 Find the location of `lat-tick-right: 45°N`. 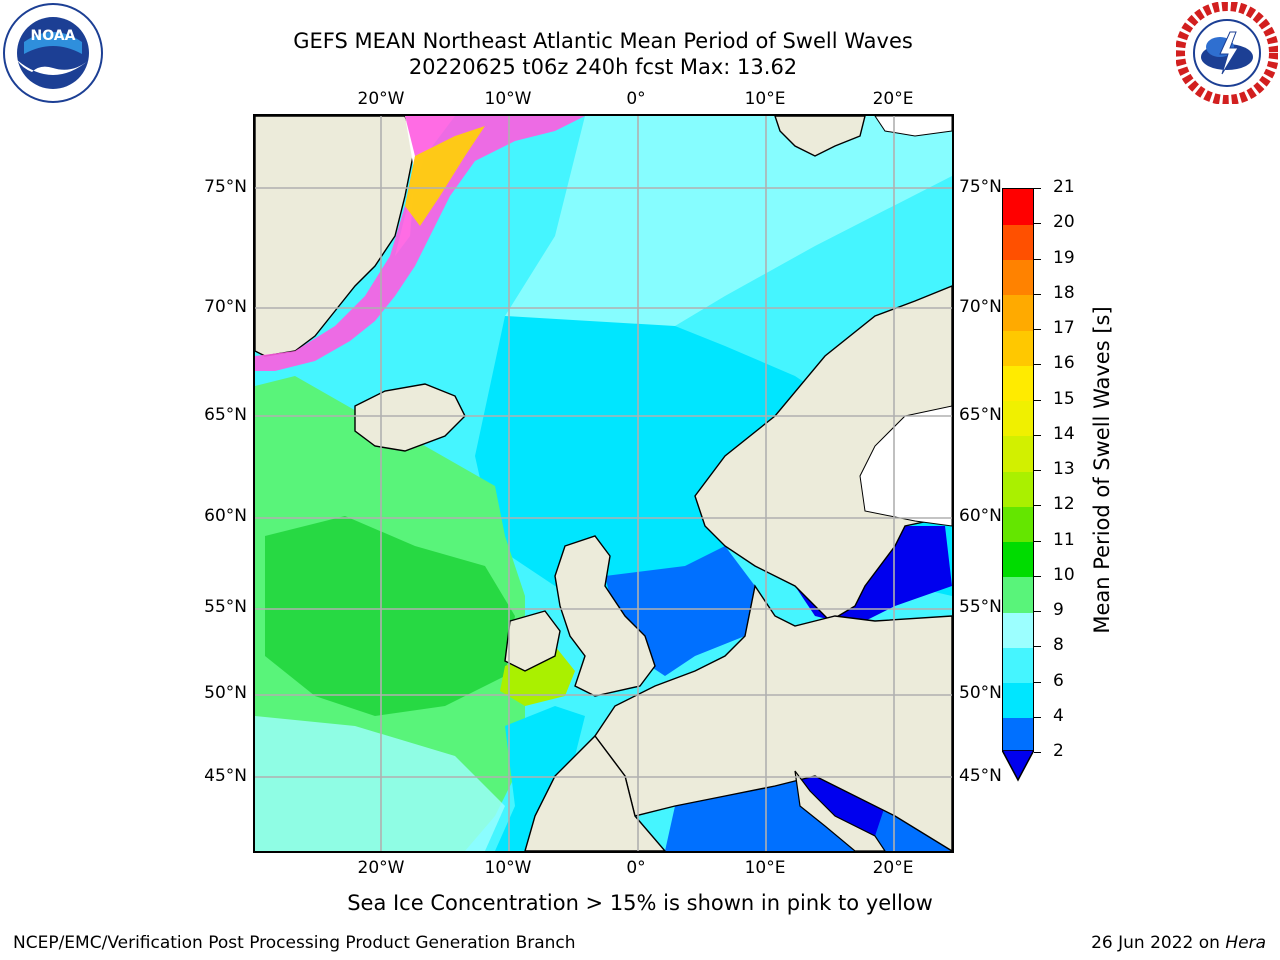

lat-tick-right: 45°N is located at coordinates (980, 776).